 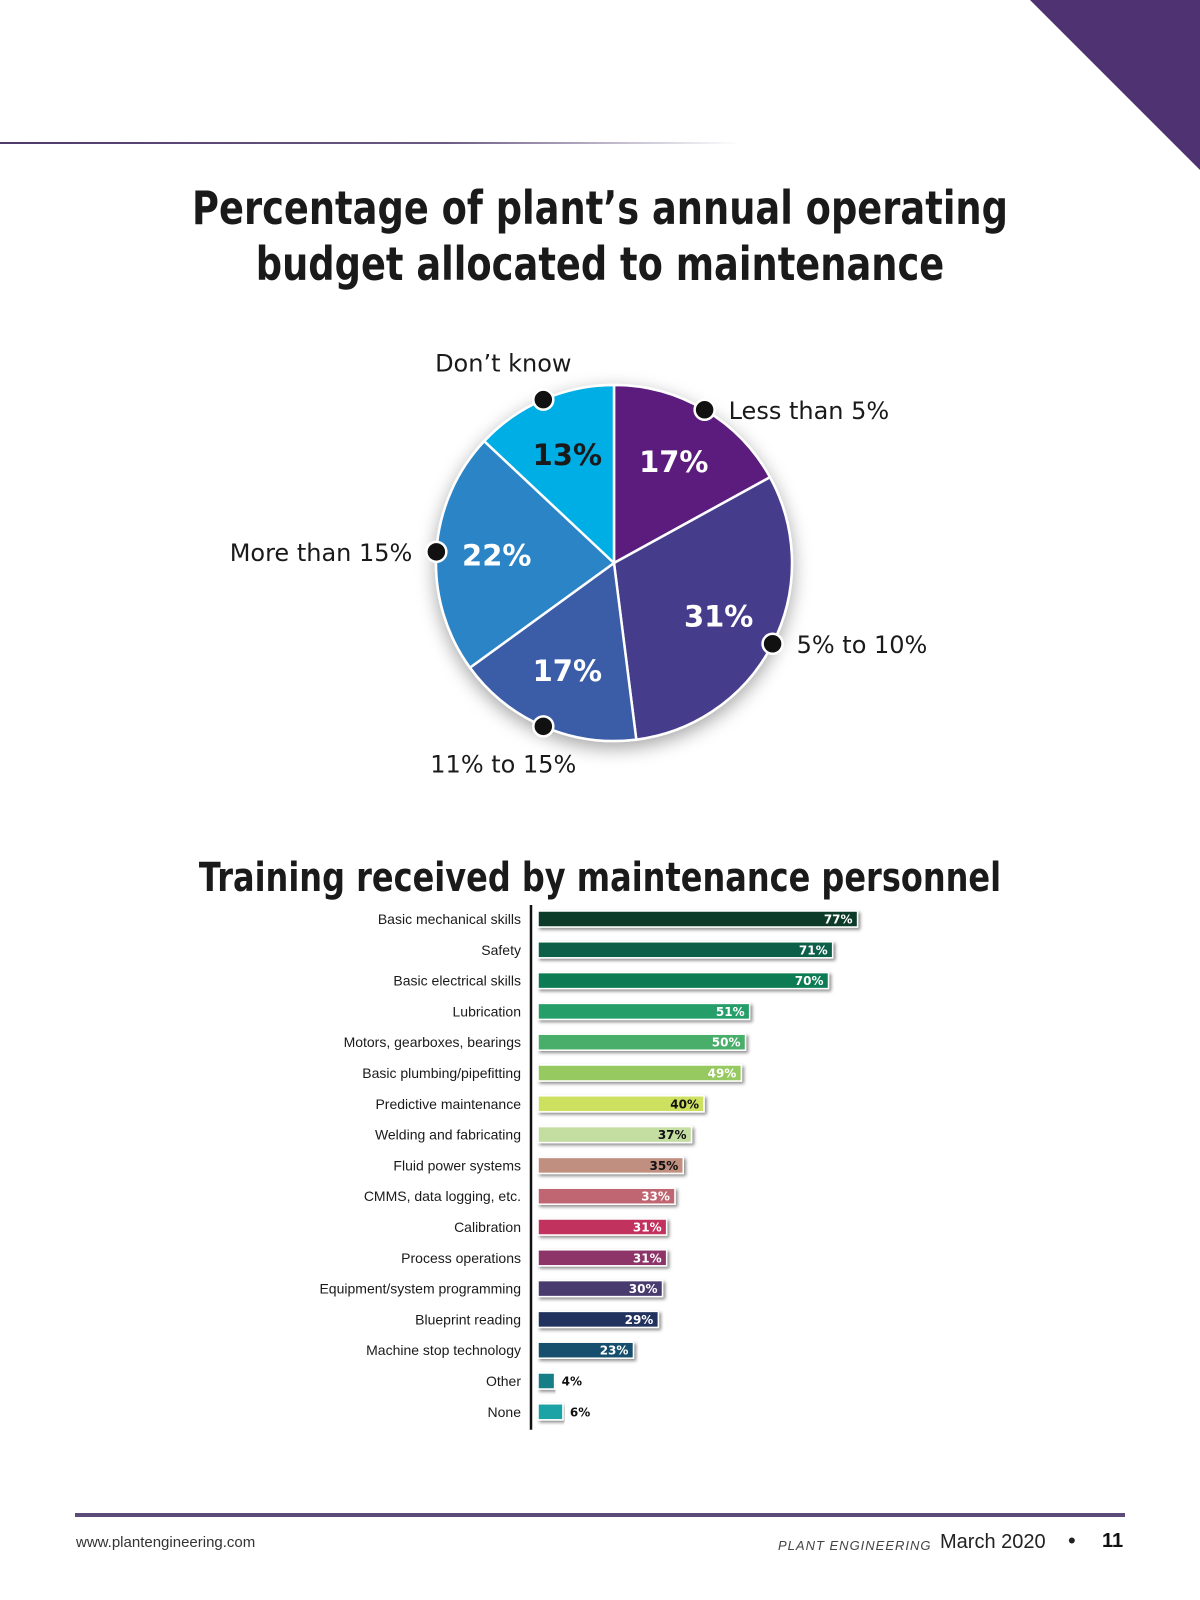 I want to click on bar-category-label: Equipment/system programming, so click(x=420, y=1289).